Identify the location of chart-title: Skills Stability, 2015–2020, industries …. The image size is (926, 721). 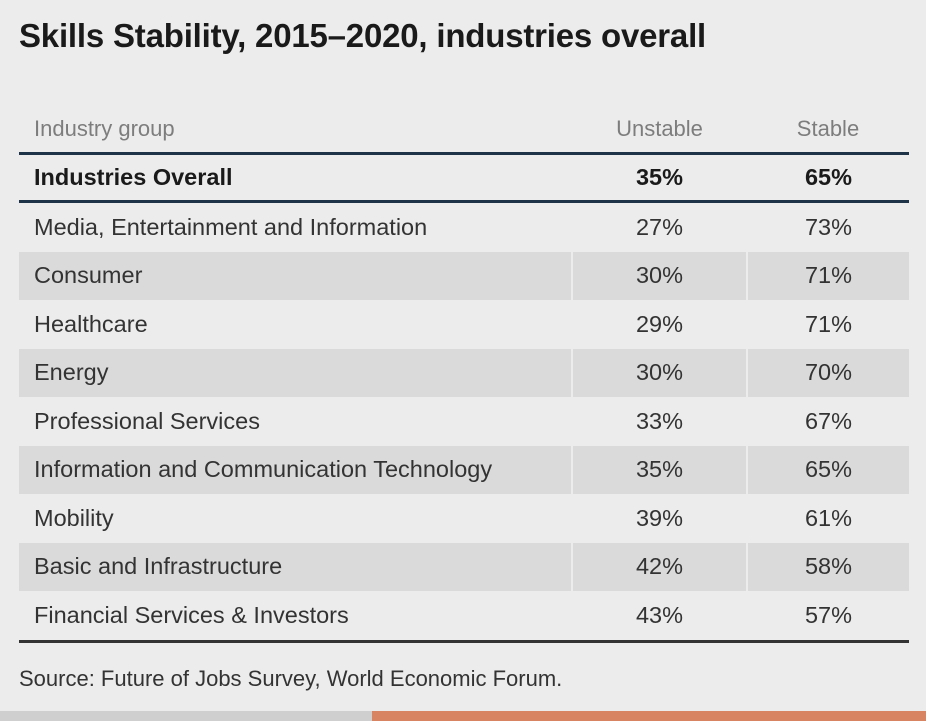
(363, 35).